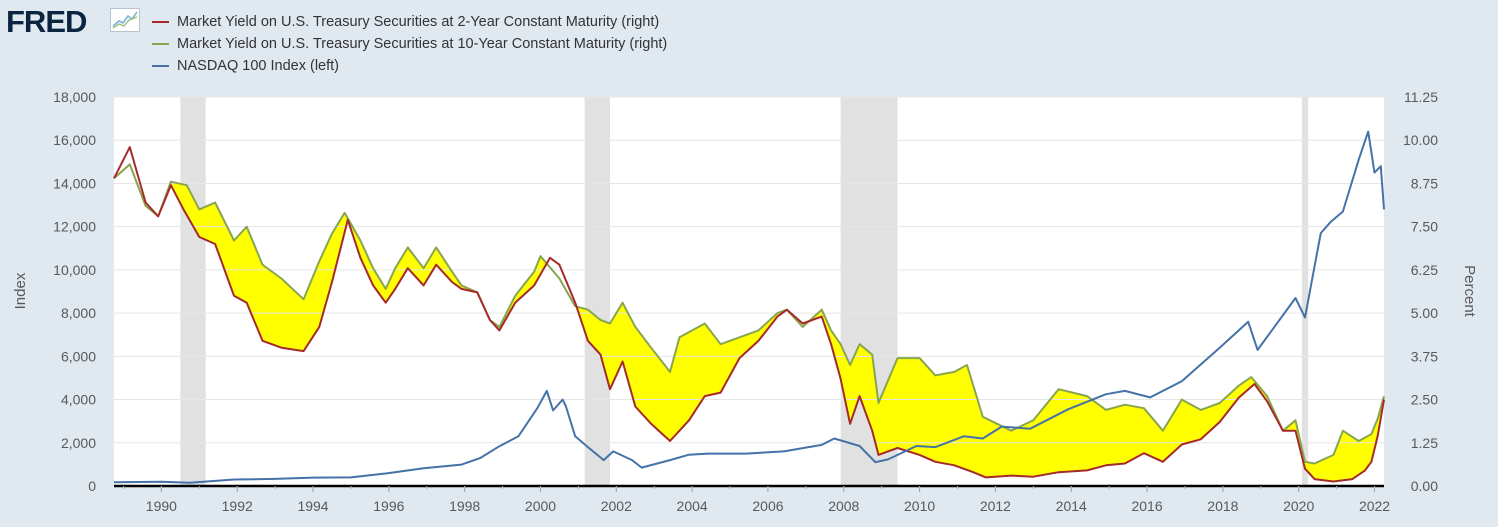  I want to click on x-tick-label: 2012, so click(995, 506).